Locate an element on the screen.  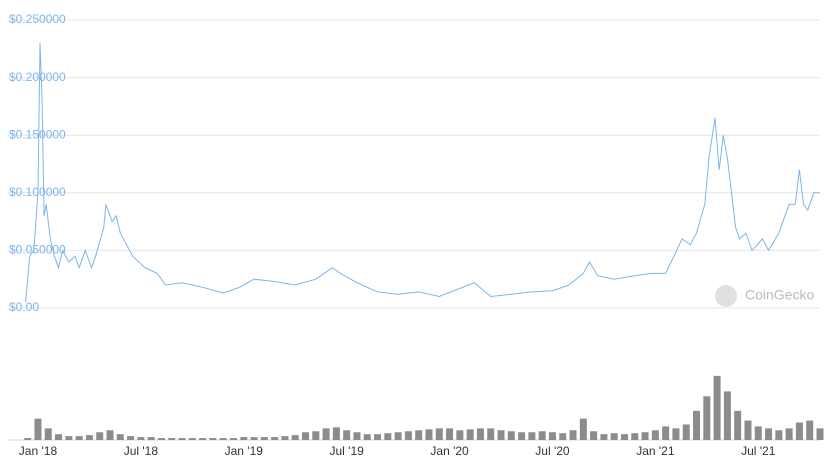
watermark-text: CoinGecko is located at coordinates (779, 295).